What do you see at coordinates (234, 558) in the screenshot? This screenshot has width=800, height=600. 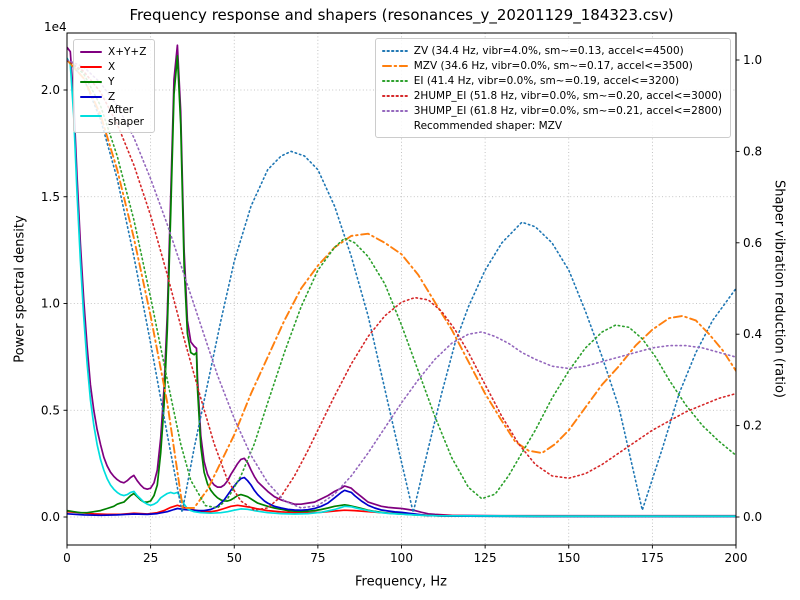 I see `x-tick-label: 50` at bounding box center [234, 558].